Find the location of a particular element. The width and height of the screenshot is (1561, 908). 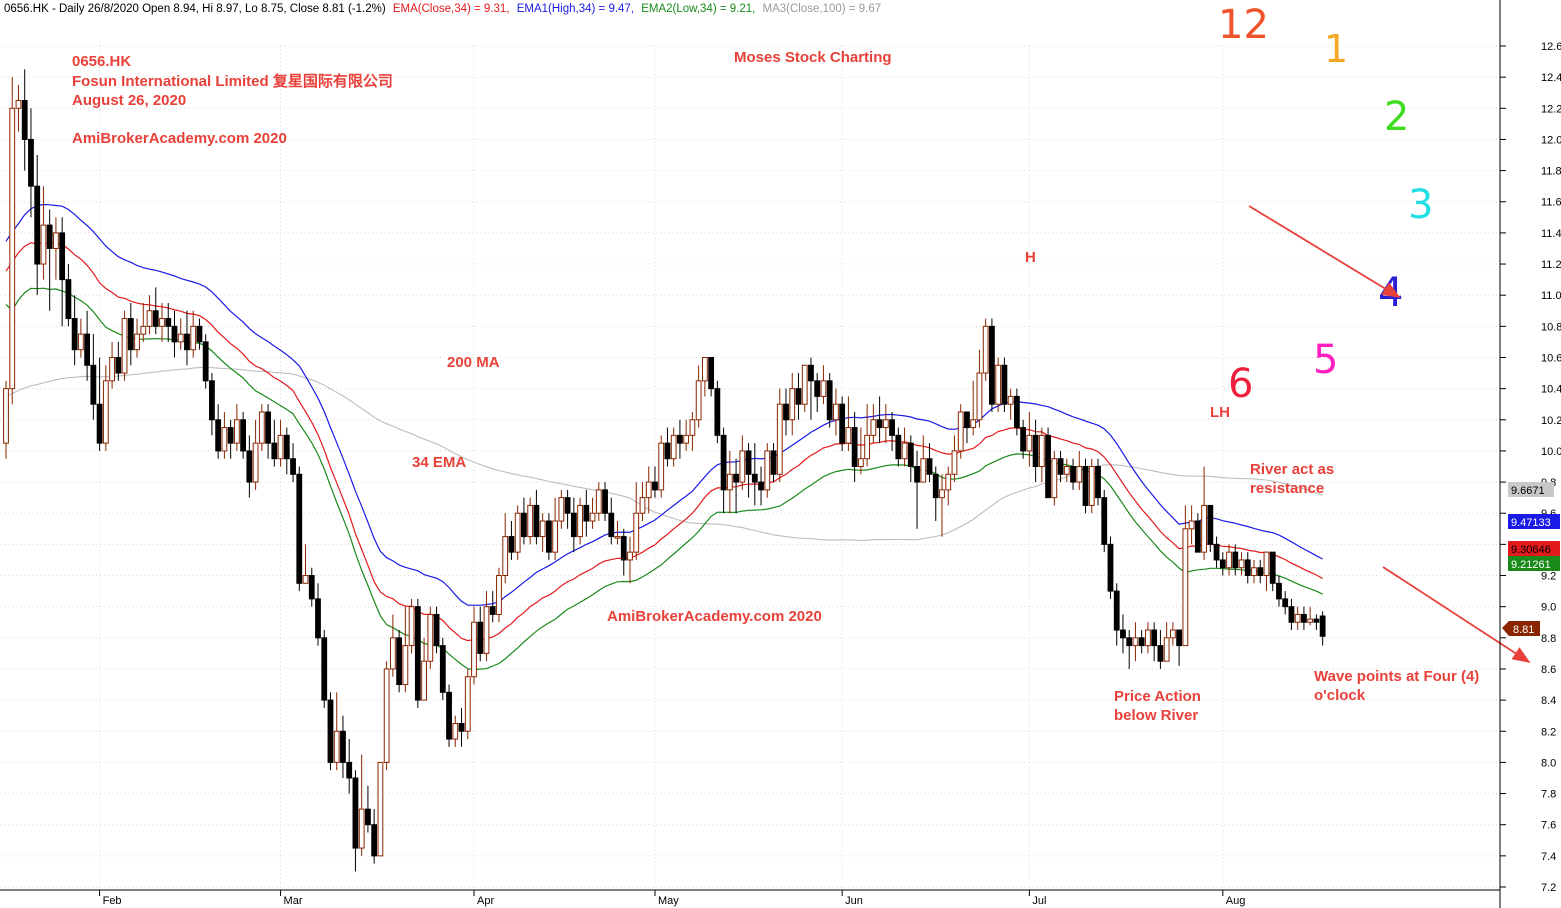

y-tick-label: 12.6 is located at coordinates (1551, 47).